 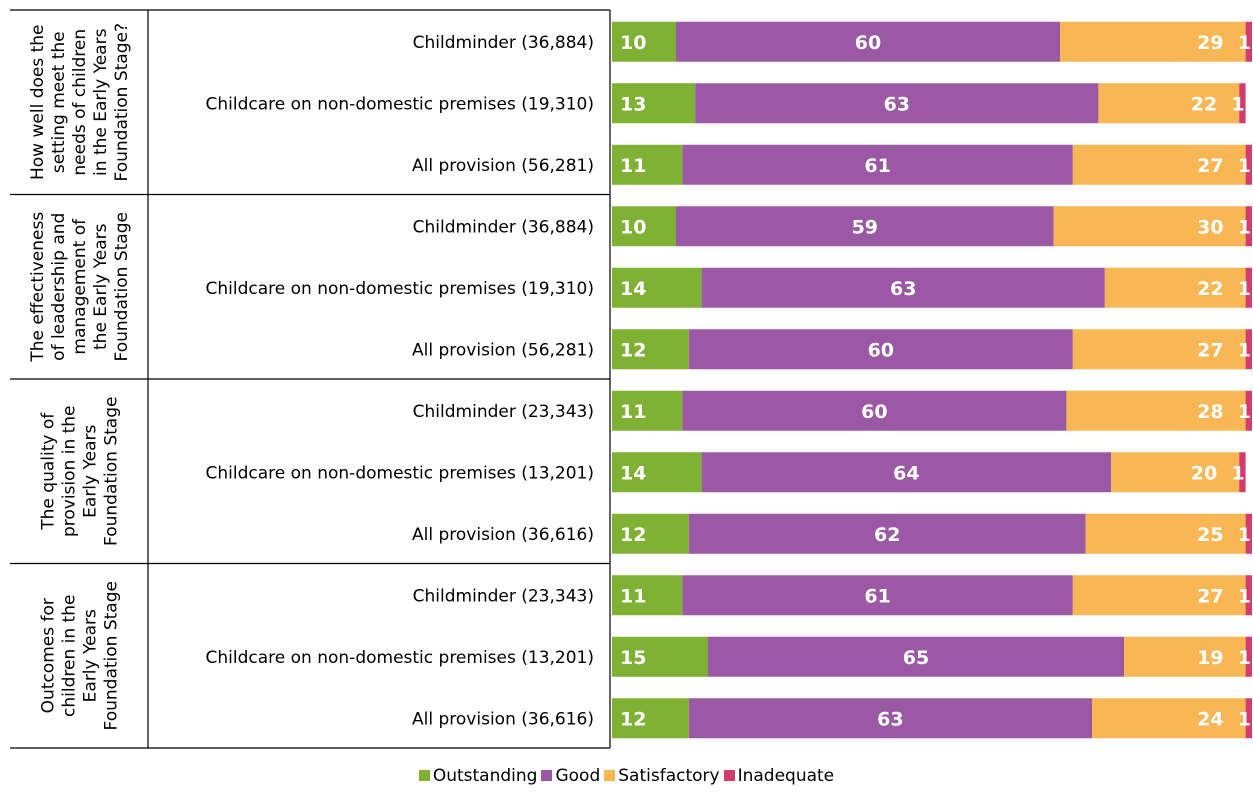 I want to click on data-label: 20, so click(x=1204, y=473).